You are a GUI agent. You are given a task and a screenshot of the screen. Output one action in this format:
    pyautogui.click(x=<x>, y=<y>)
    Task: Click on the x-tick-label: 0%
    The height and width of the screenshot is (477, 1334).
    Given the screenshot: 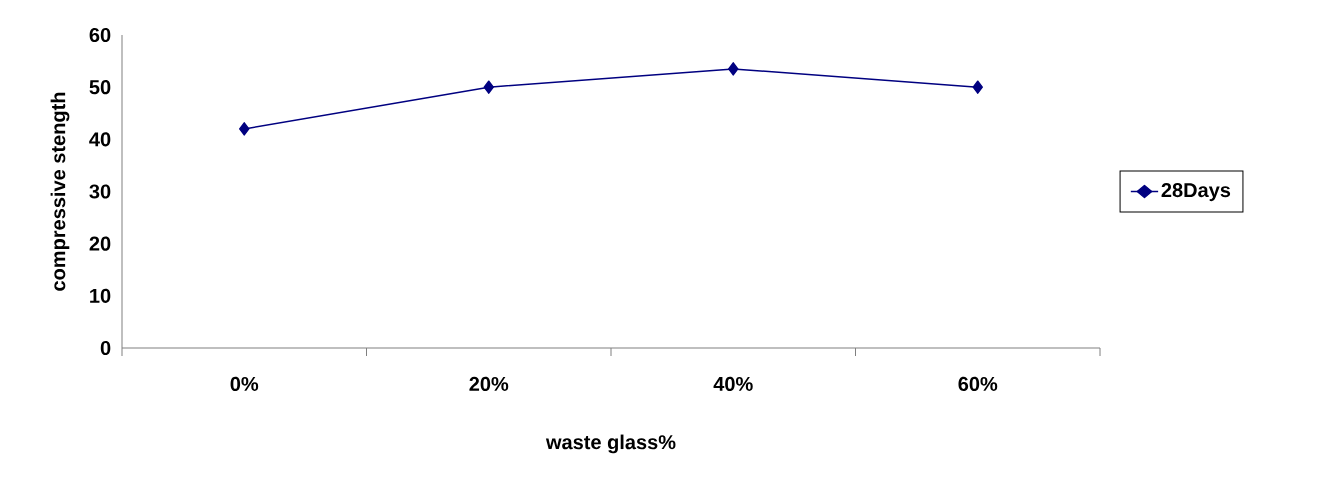 What is the action you would take?
    pyautogui.click(x=244, y=384)
    